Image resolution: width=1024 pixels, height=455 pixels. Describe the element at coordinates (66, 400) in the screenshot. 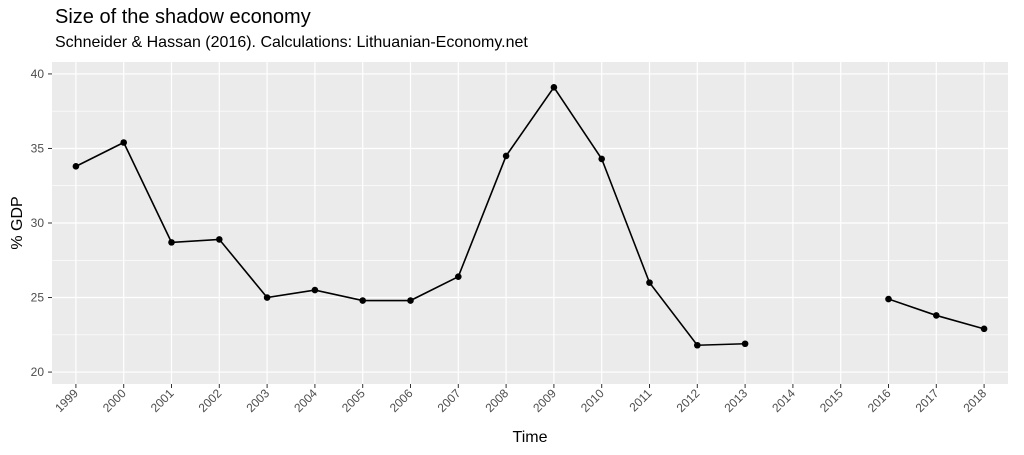

I see `x-tick-label: 1999` at that location.